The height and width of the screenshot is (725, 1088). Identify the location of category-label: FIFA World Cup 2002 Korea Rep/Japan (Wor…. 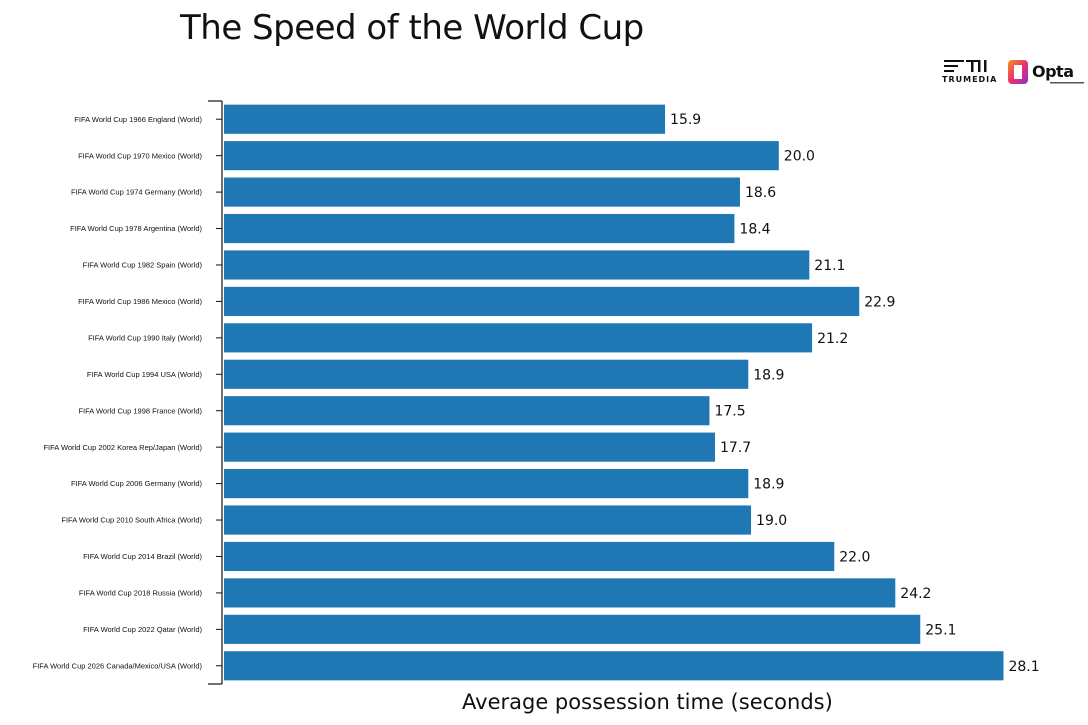
(122, 447).